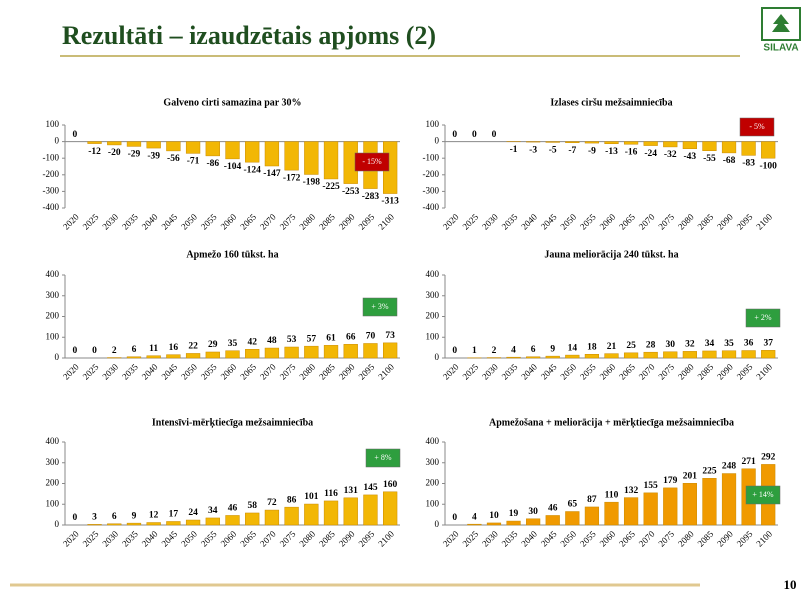 Image resolution: width=806 pixels, height=595 pixels. I want to click on data-label: -29, so click(134, 155).